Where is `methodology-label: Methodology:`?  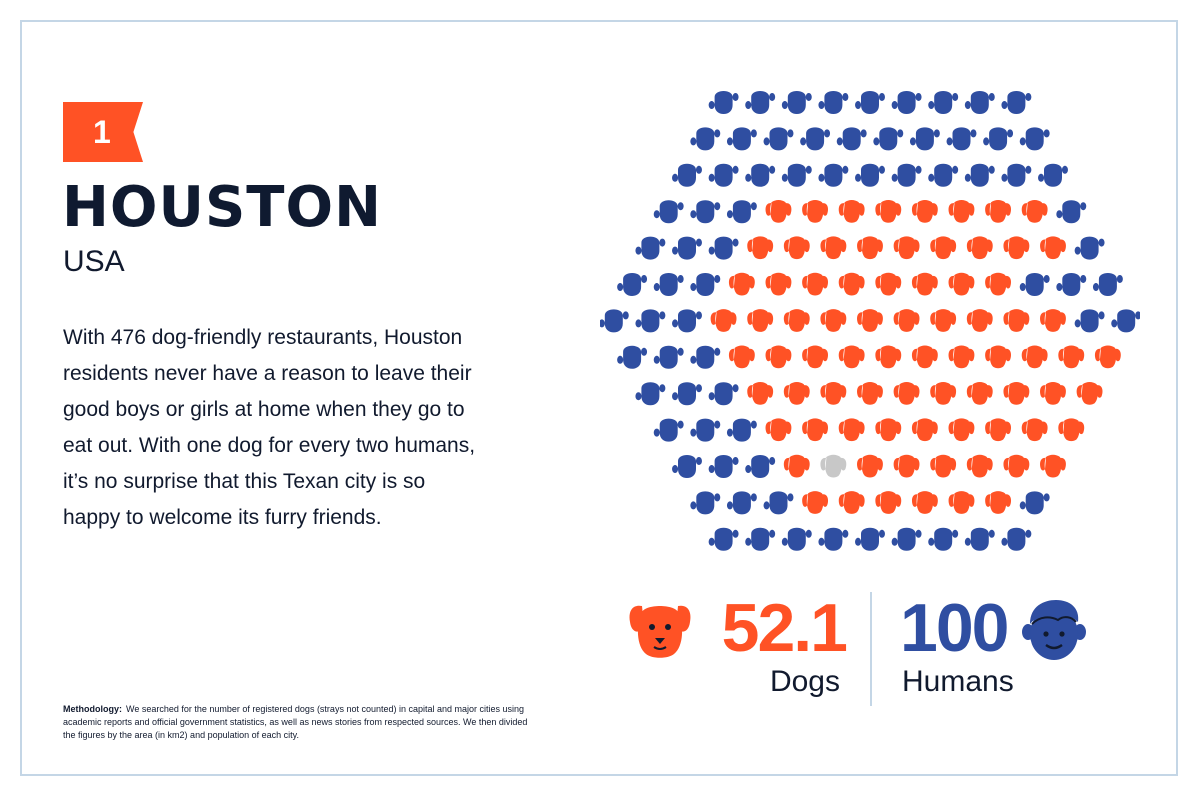 methodology-label: Methodology: is located at coordinates (92, 709).